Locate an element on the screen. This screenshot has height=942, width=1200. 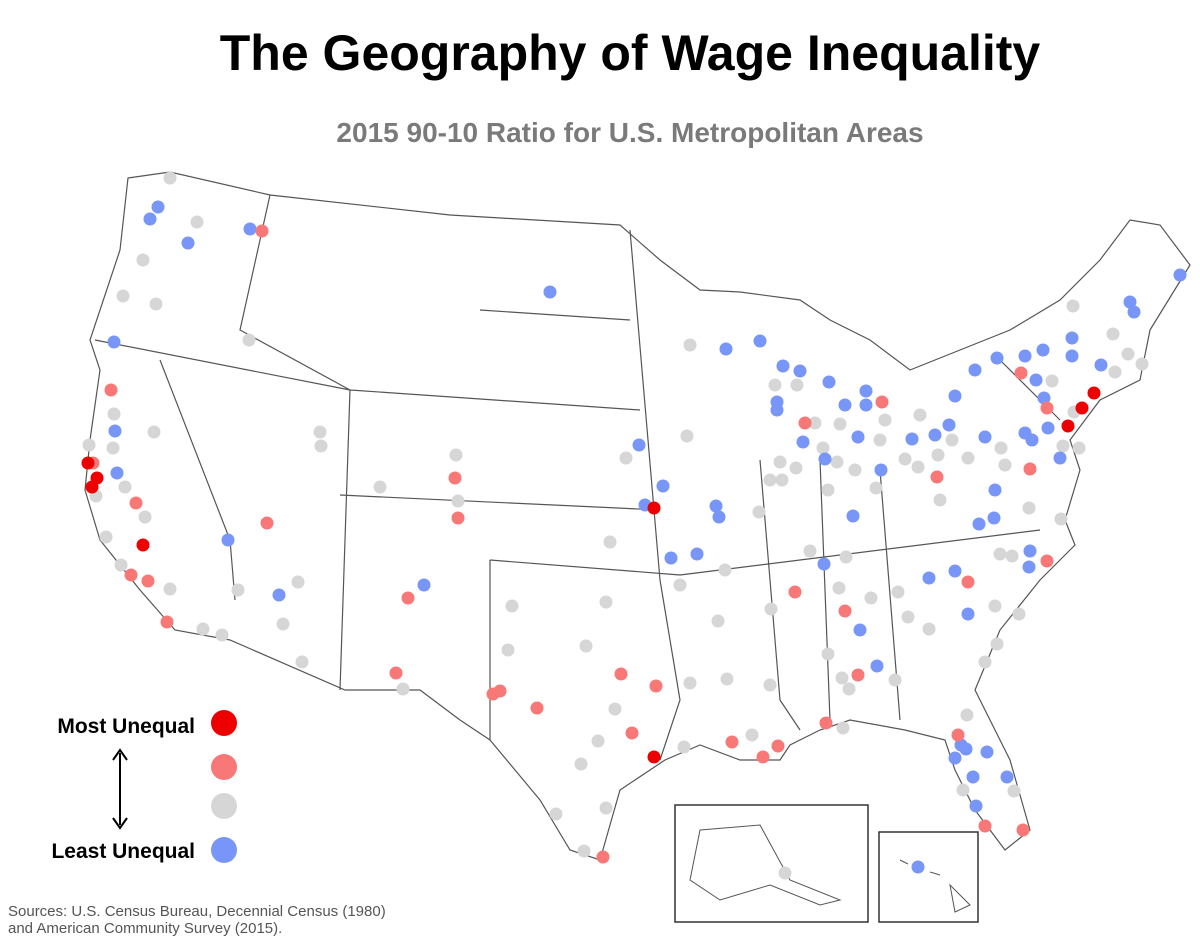
hawaii-outline is located at coordinates (935, 886).